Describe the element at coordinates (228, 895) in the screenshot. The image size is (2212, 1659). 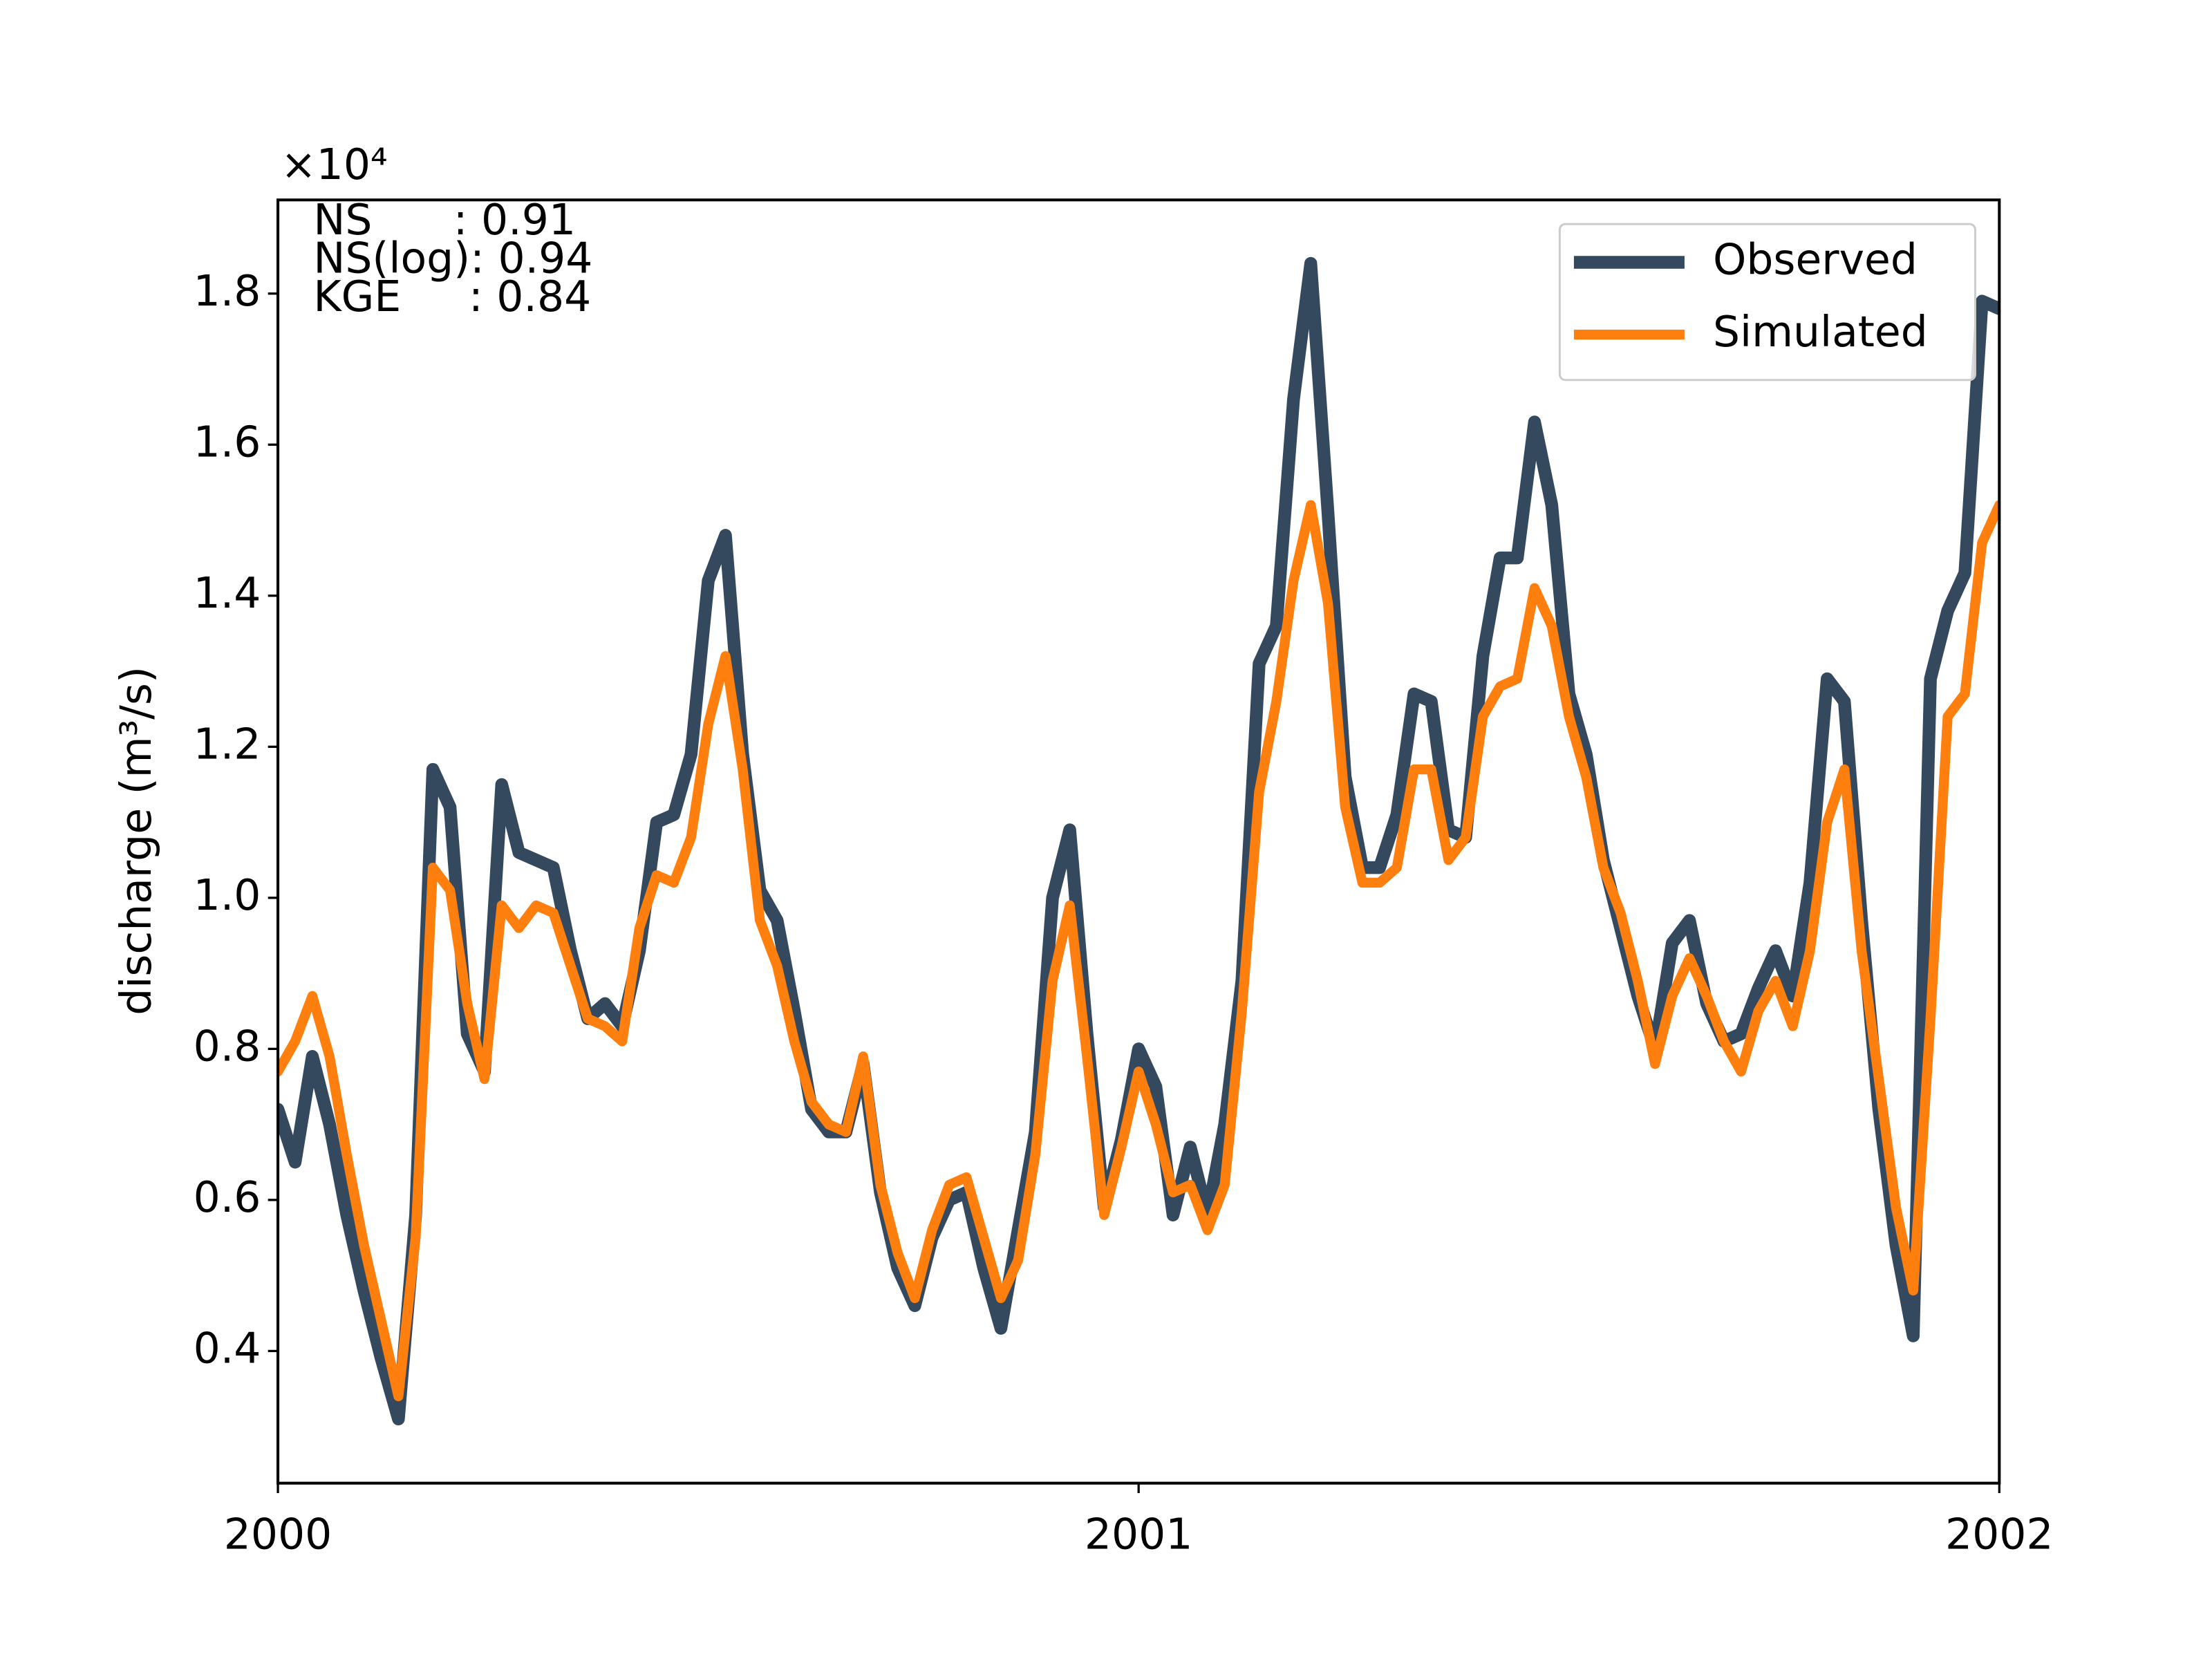
I see `y-tick-label: 1.0` at that location.